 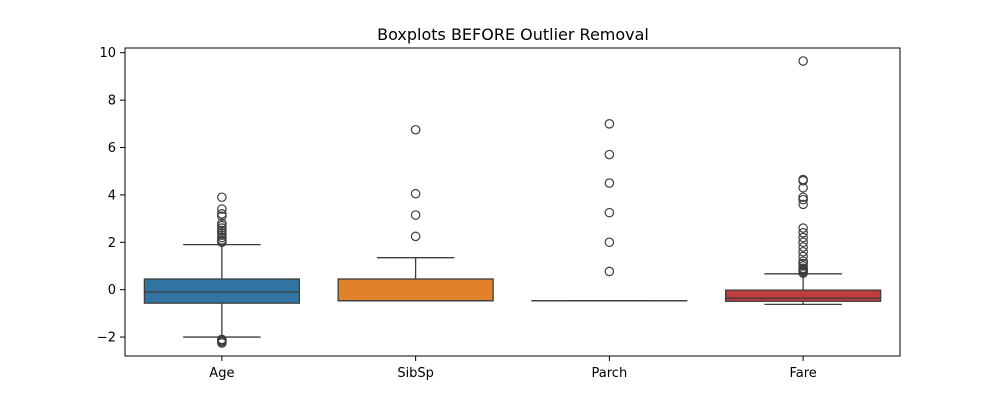 What do you see at coordinates (106, 338) in the screenshot?
I see `y-tick-label: −2` at bounding box center [106, 338].